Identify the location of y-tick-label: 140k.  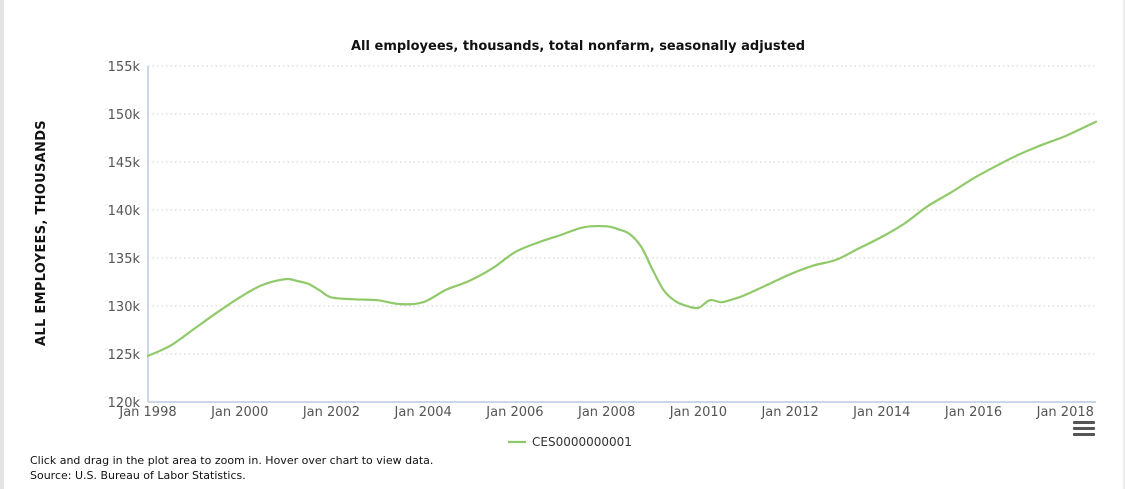
(124, 211).